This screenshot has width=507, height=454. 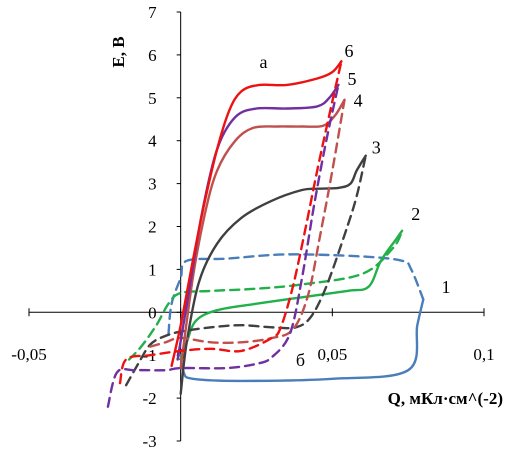 What do you see at coordinates (352, 79) in the screenshot?
I see `series-5-label: 5` at bounding box center [352, 79].